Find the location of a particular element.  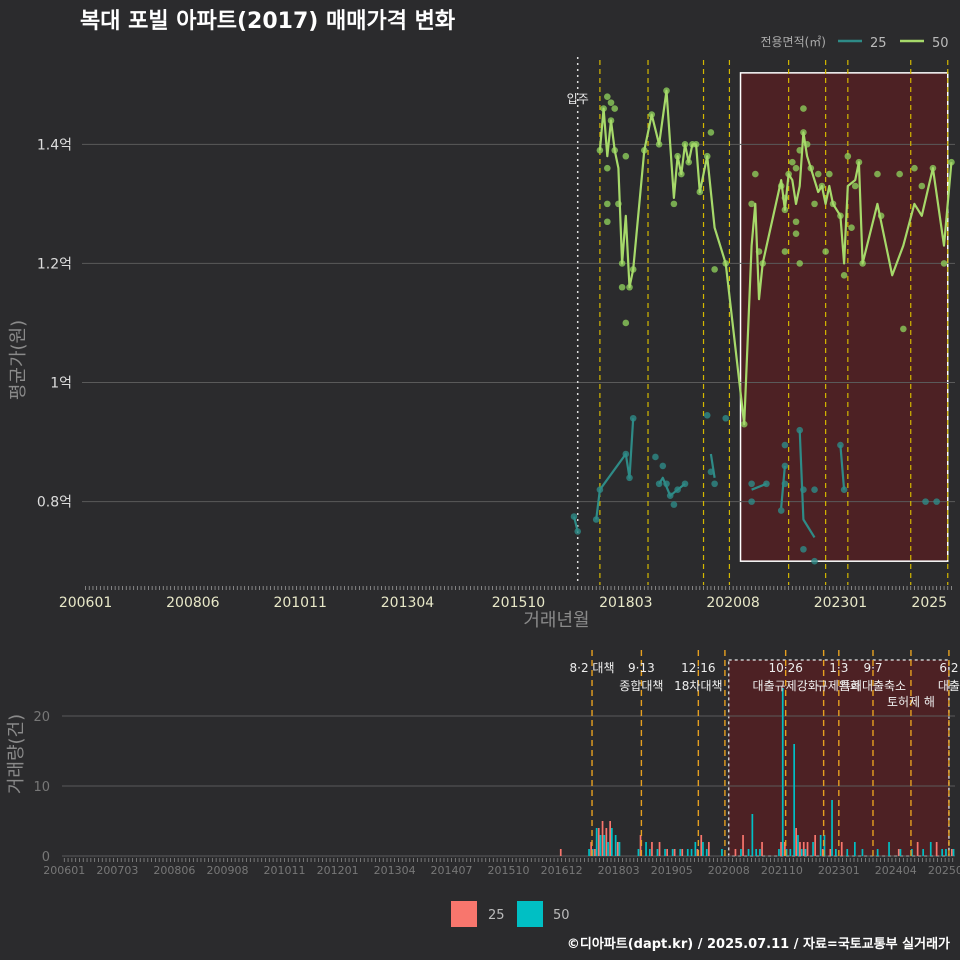

y-axis-title: 평균가(원) is located at coordinates (18, 360).